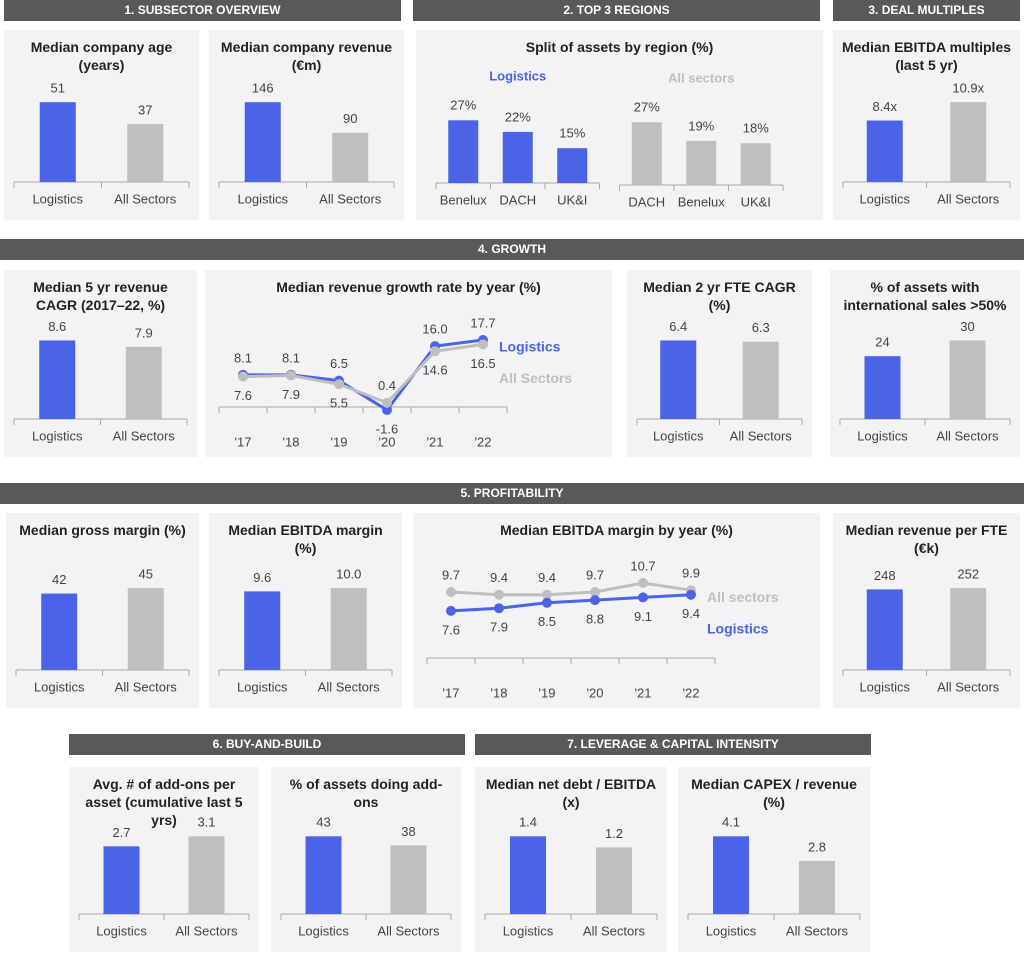 This screenshot has height=954, width=1024. What do you see at coordinates (926, 630) in the screenshot?
I see `chart: 248 Logistics 252 All Sectors` at bounding box center [926, 630].